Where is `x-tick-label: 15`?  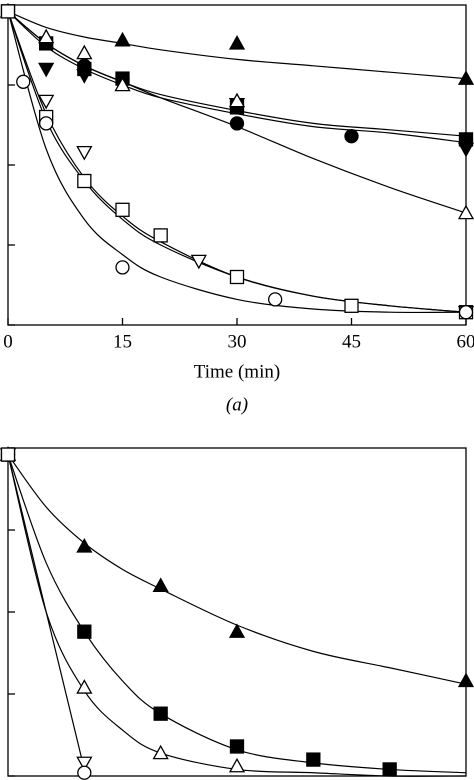 x-tick-label: 15 is located at coordinates (122, 341).